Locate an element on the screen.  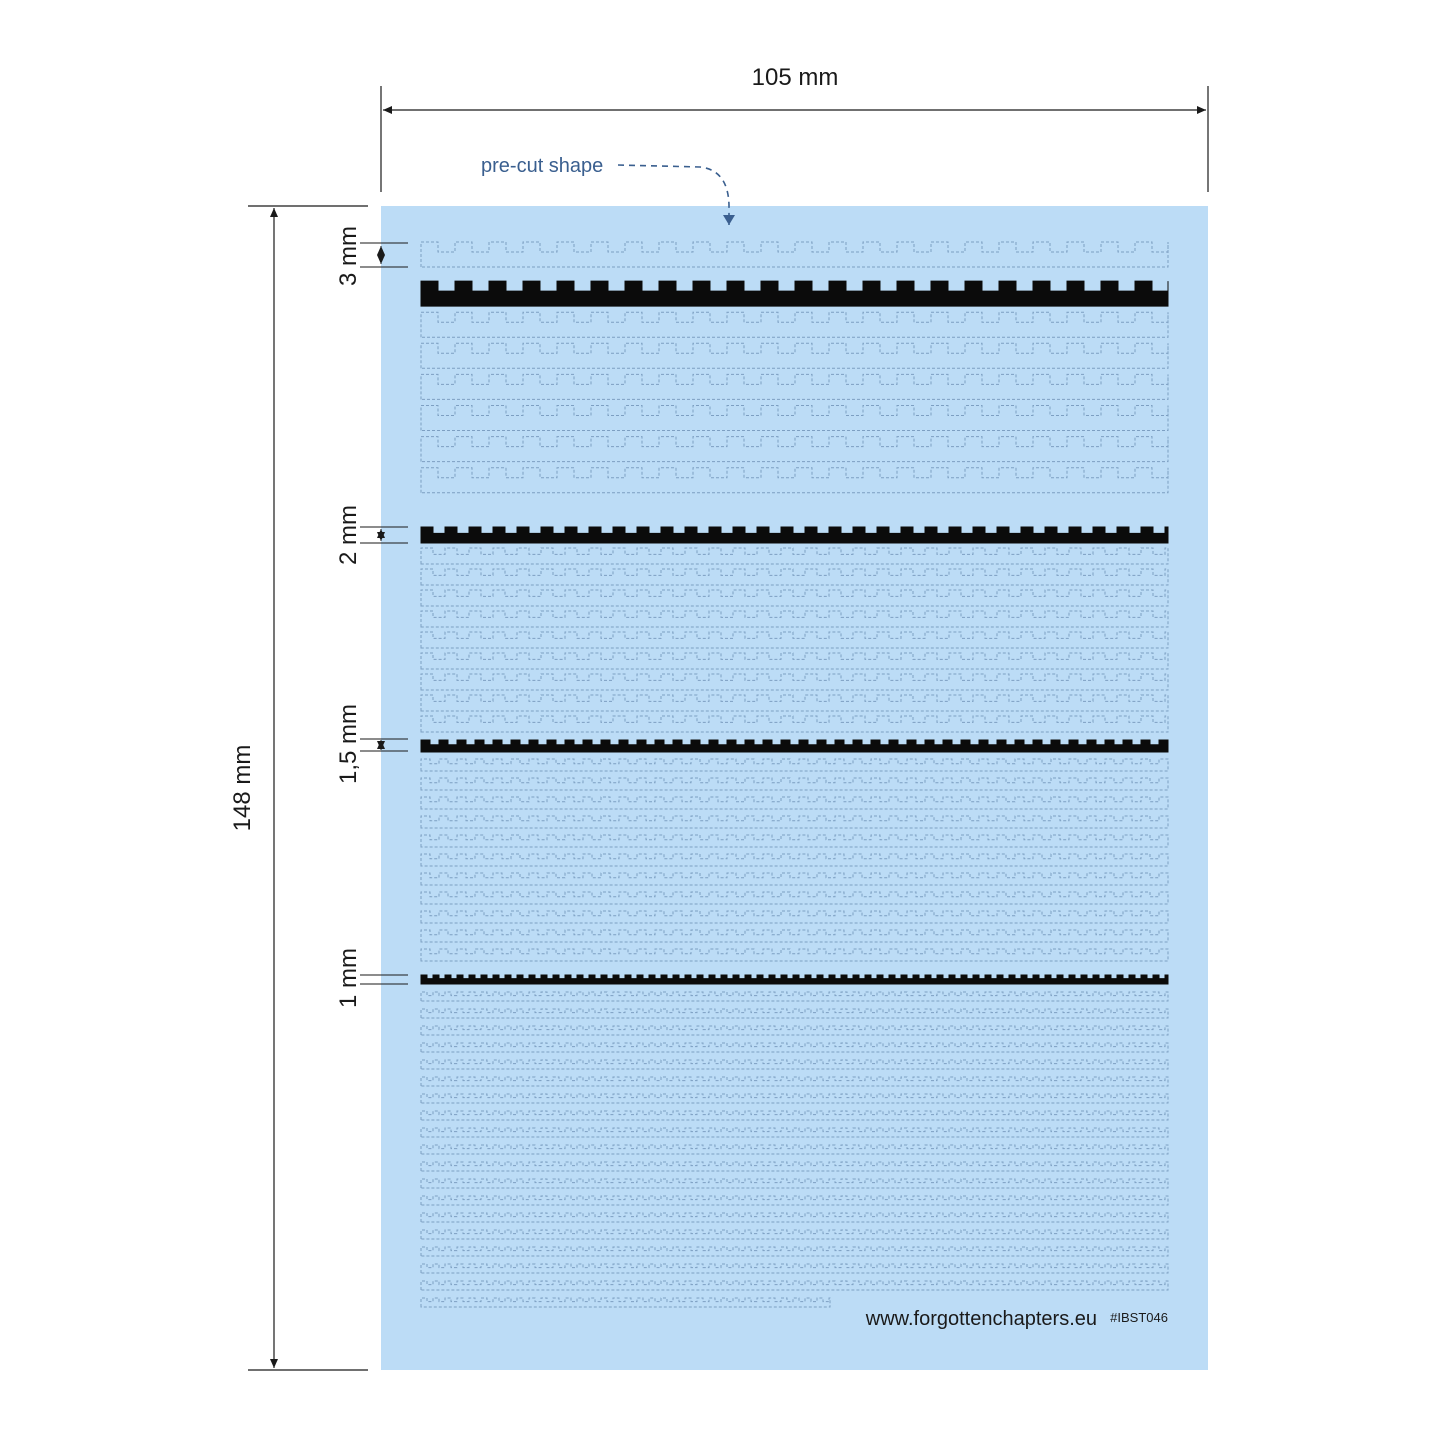
width-label: 105 mm is located at coordinates (795, 77).